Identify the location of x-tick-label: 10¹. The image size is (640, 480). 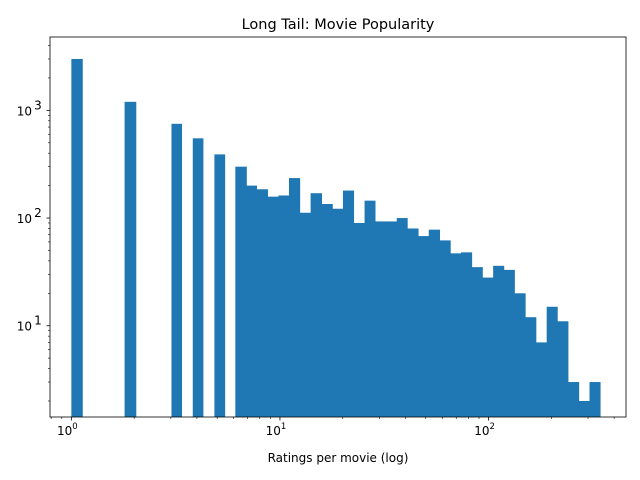
(276, 430).